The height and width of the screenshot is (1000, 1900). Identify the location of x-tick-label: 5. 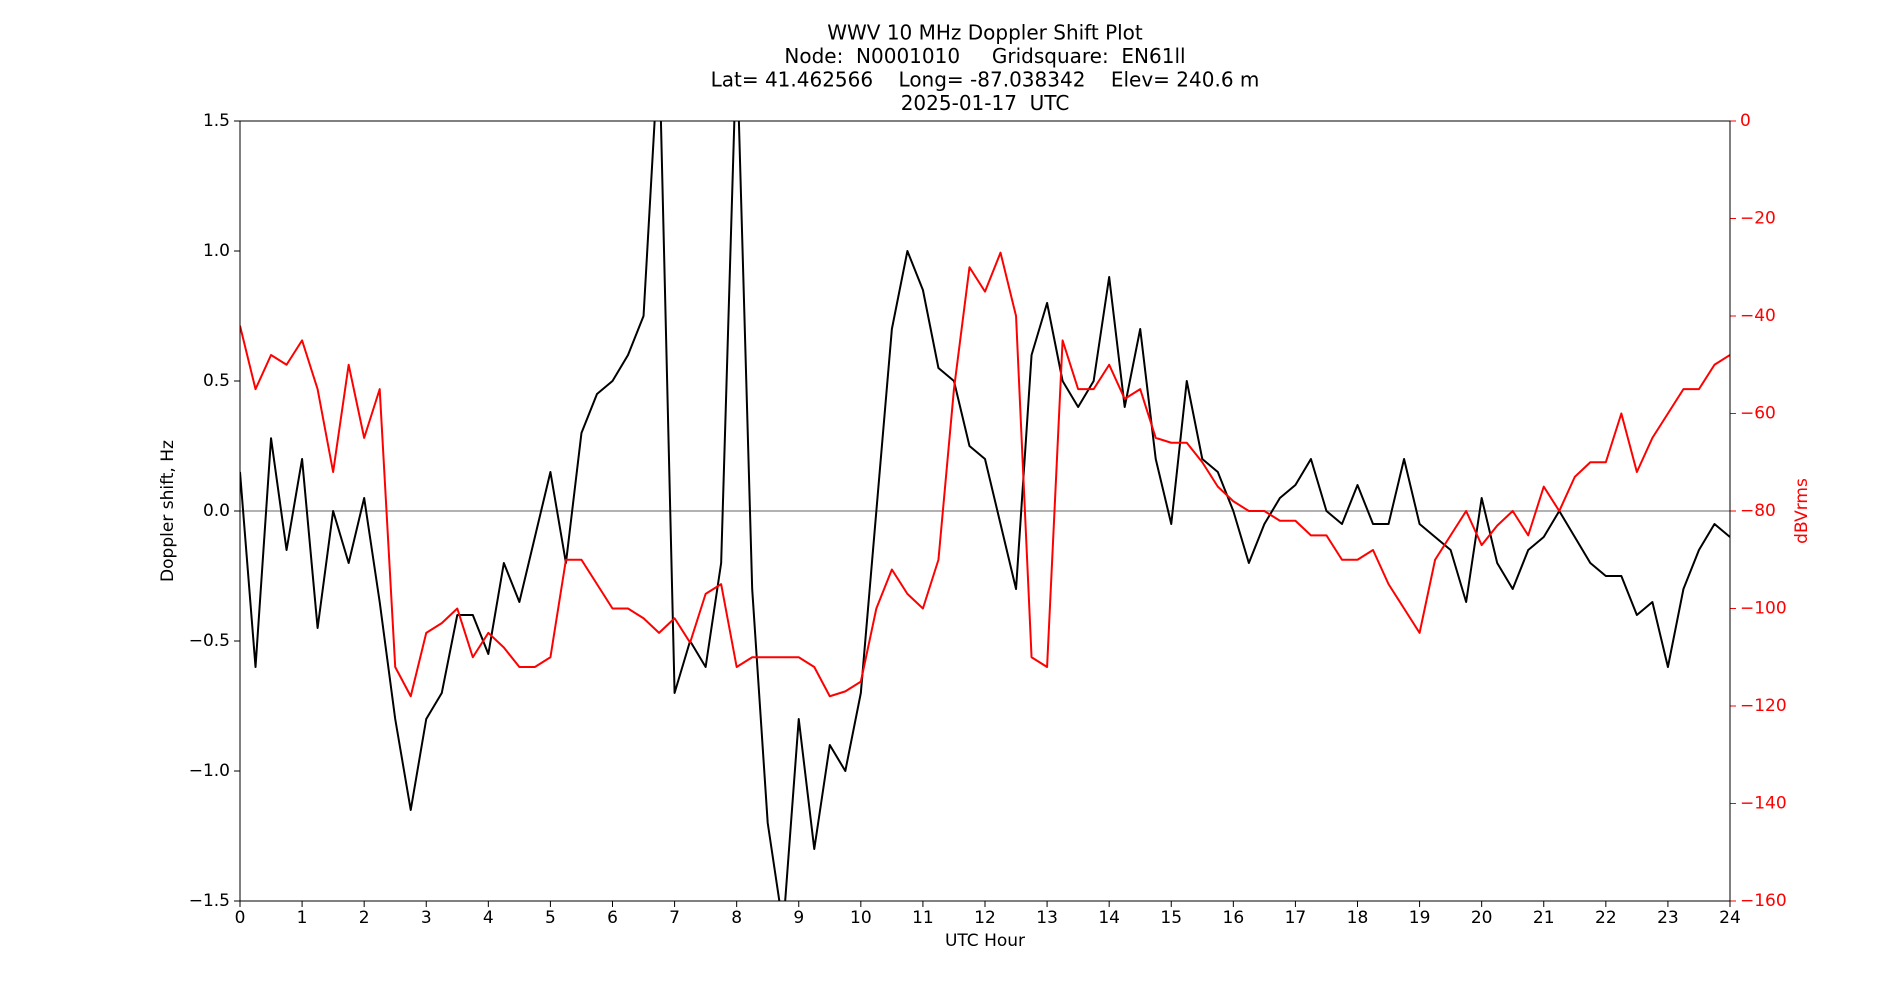
(550, 918).